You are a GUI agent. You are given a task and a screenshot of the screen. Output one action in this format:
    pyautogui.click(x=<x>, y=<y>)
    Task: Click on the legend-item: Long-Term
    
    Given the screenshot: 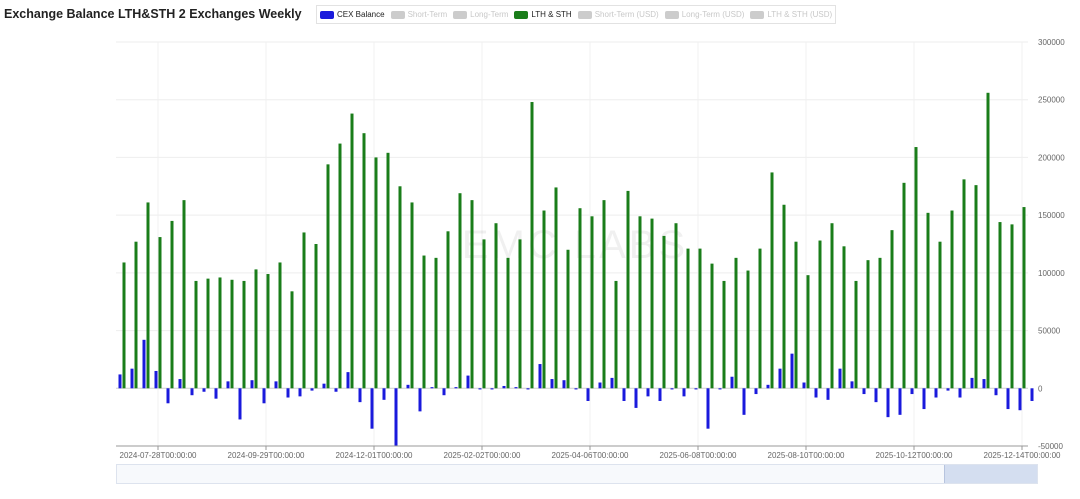 What is the action you would take?
    pyautogui.click(x=480, y=14)
    